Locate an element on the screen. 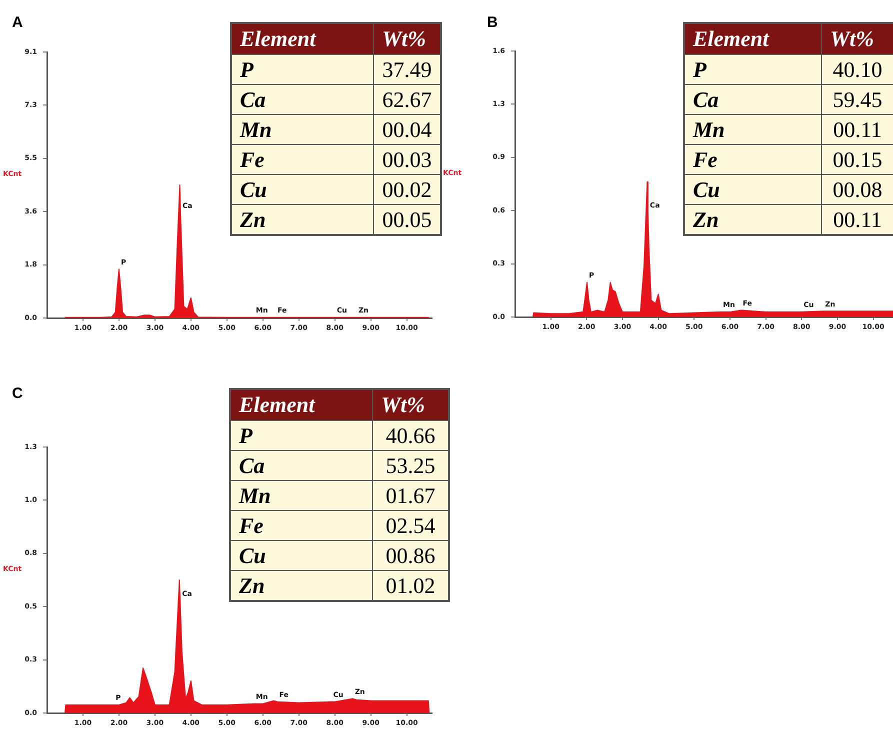  text: 01.67 is located at coordinates (411, 495).